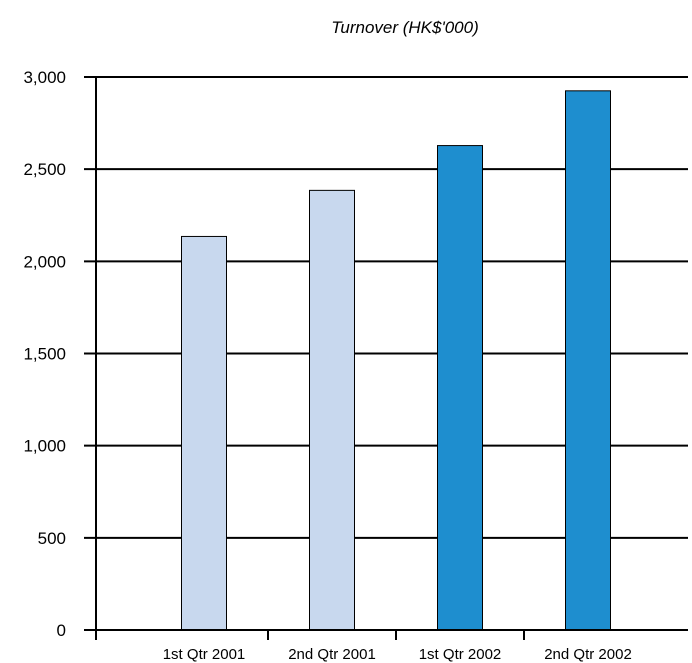 This screenshot has height=663, width=692. Describe the element at coordinates (460, 654) in the screenshot. I see `x-tick-label: 1st Qtr 2002` at that location.